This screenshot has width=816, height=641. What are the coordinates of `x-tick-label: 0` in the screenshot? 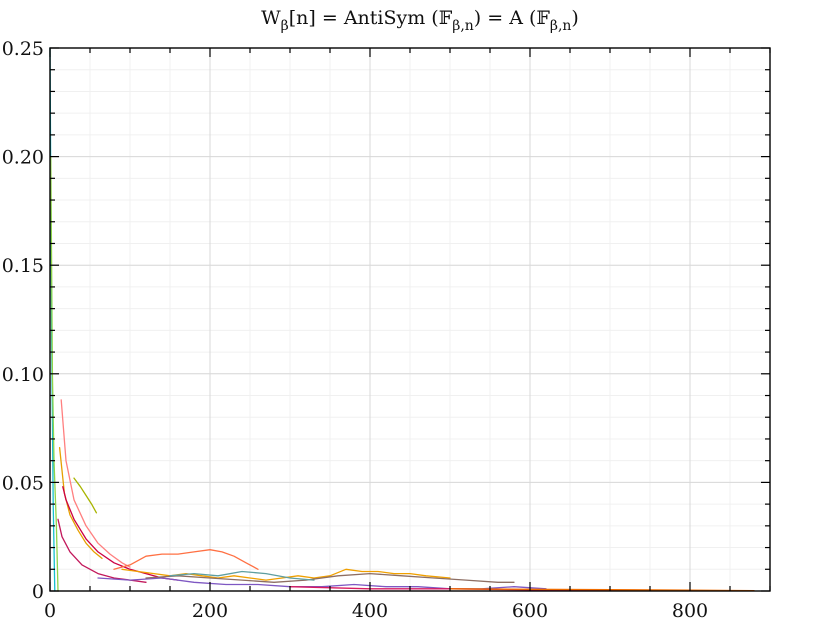 It's located at (50, 611).